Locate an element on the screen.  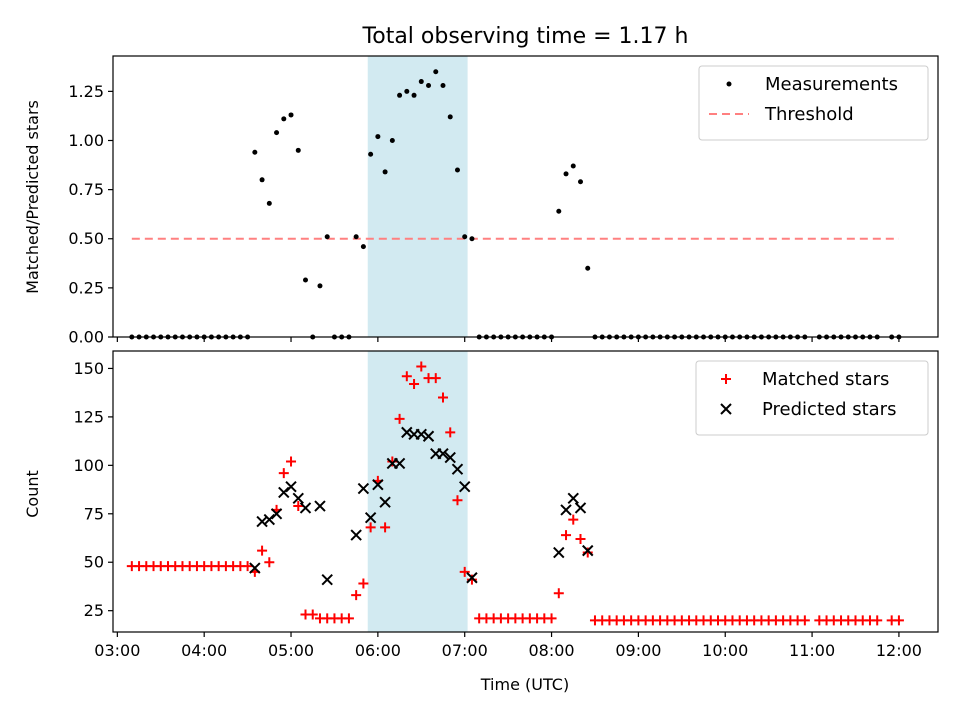
y-tick-label: 0.00 is located at coordinates (86, 337).